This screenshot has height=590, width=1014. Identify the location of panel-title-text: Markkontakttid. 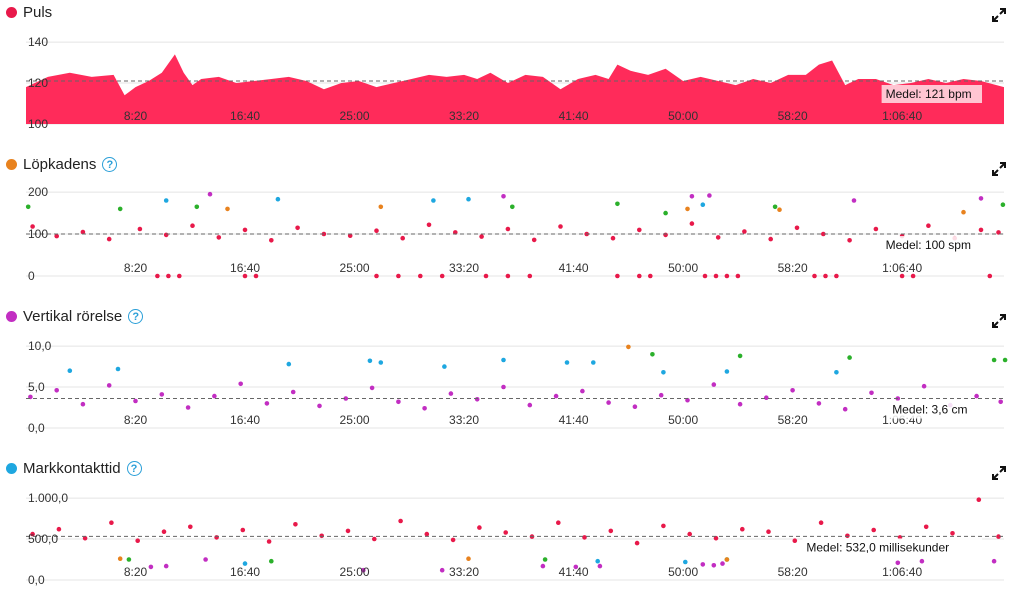
(72, 468).